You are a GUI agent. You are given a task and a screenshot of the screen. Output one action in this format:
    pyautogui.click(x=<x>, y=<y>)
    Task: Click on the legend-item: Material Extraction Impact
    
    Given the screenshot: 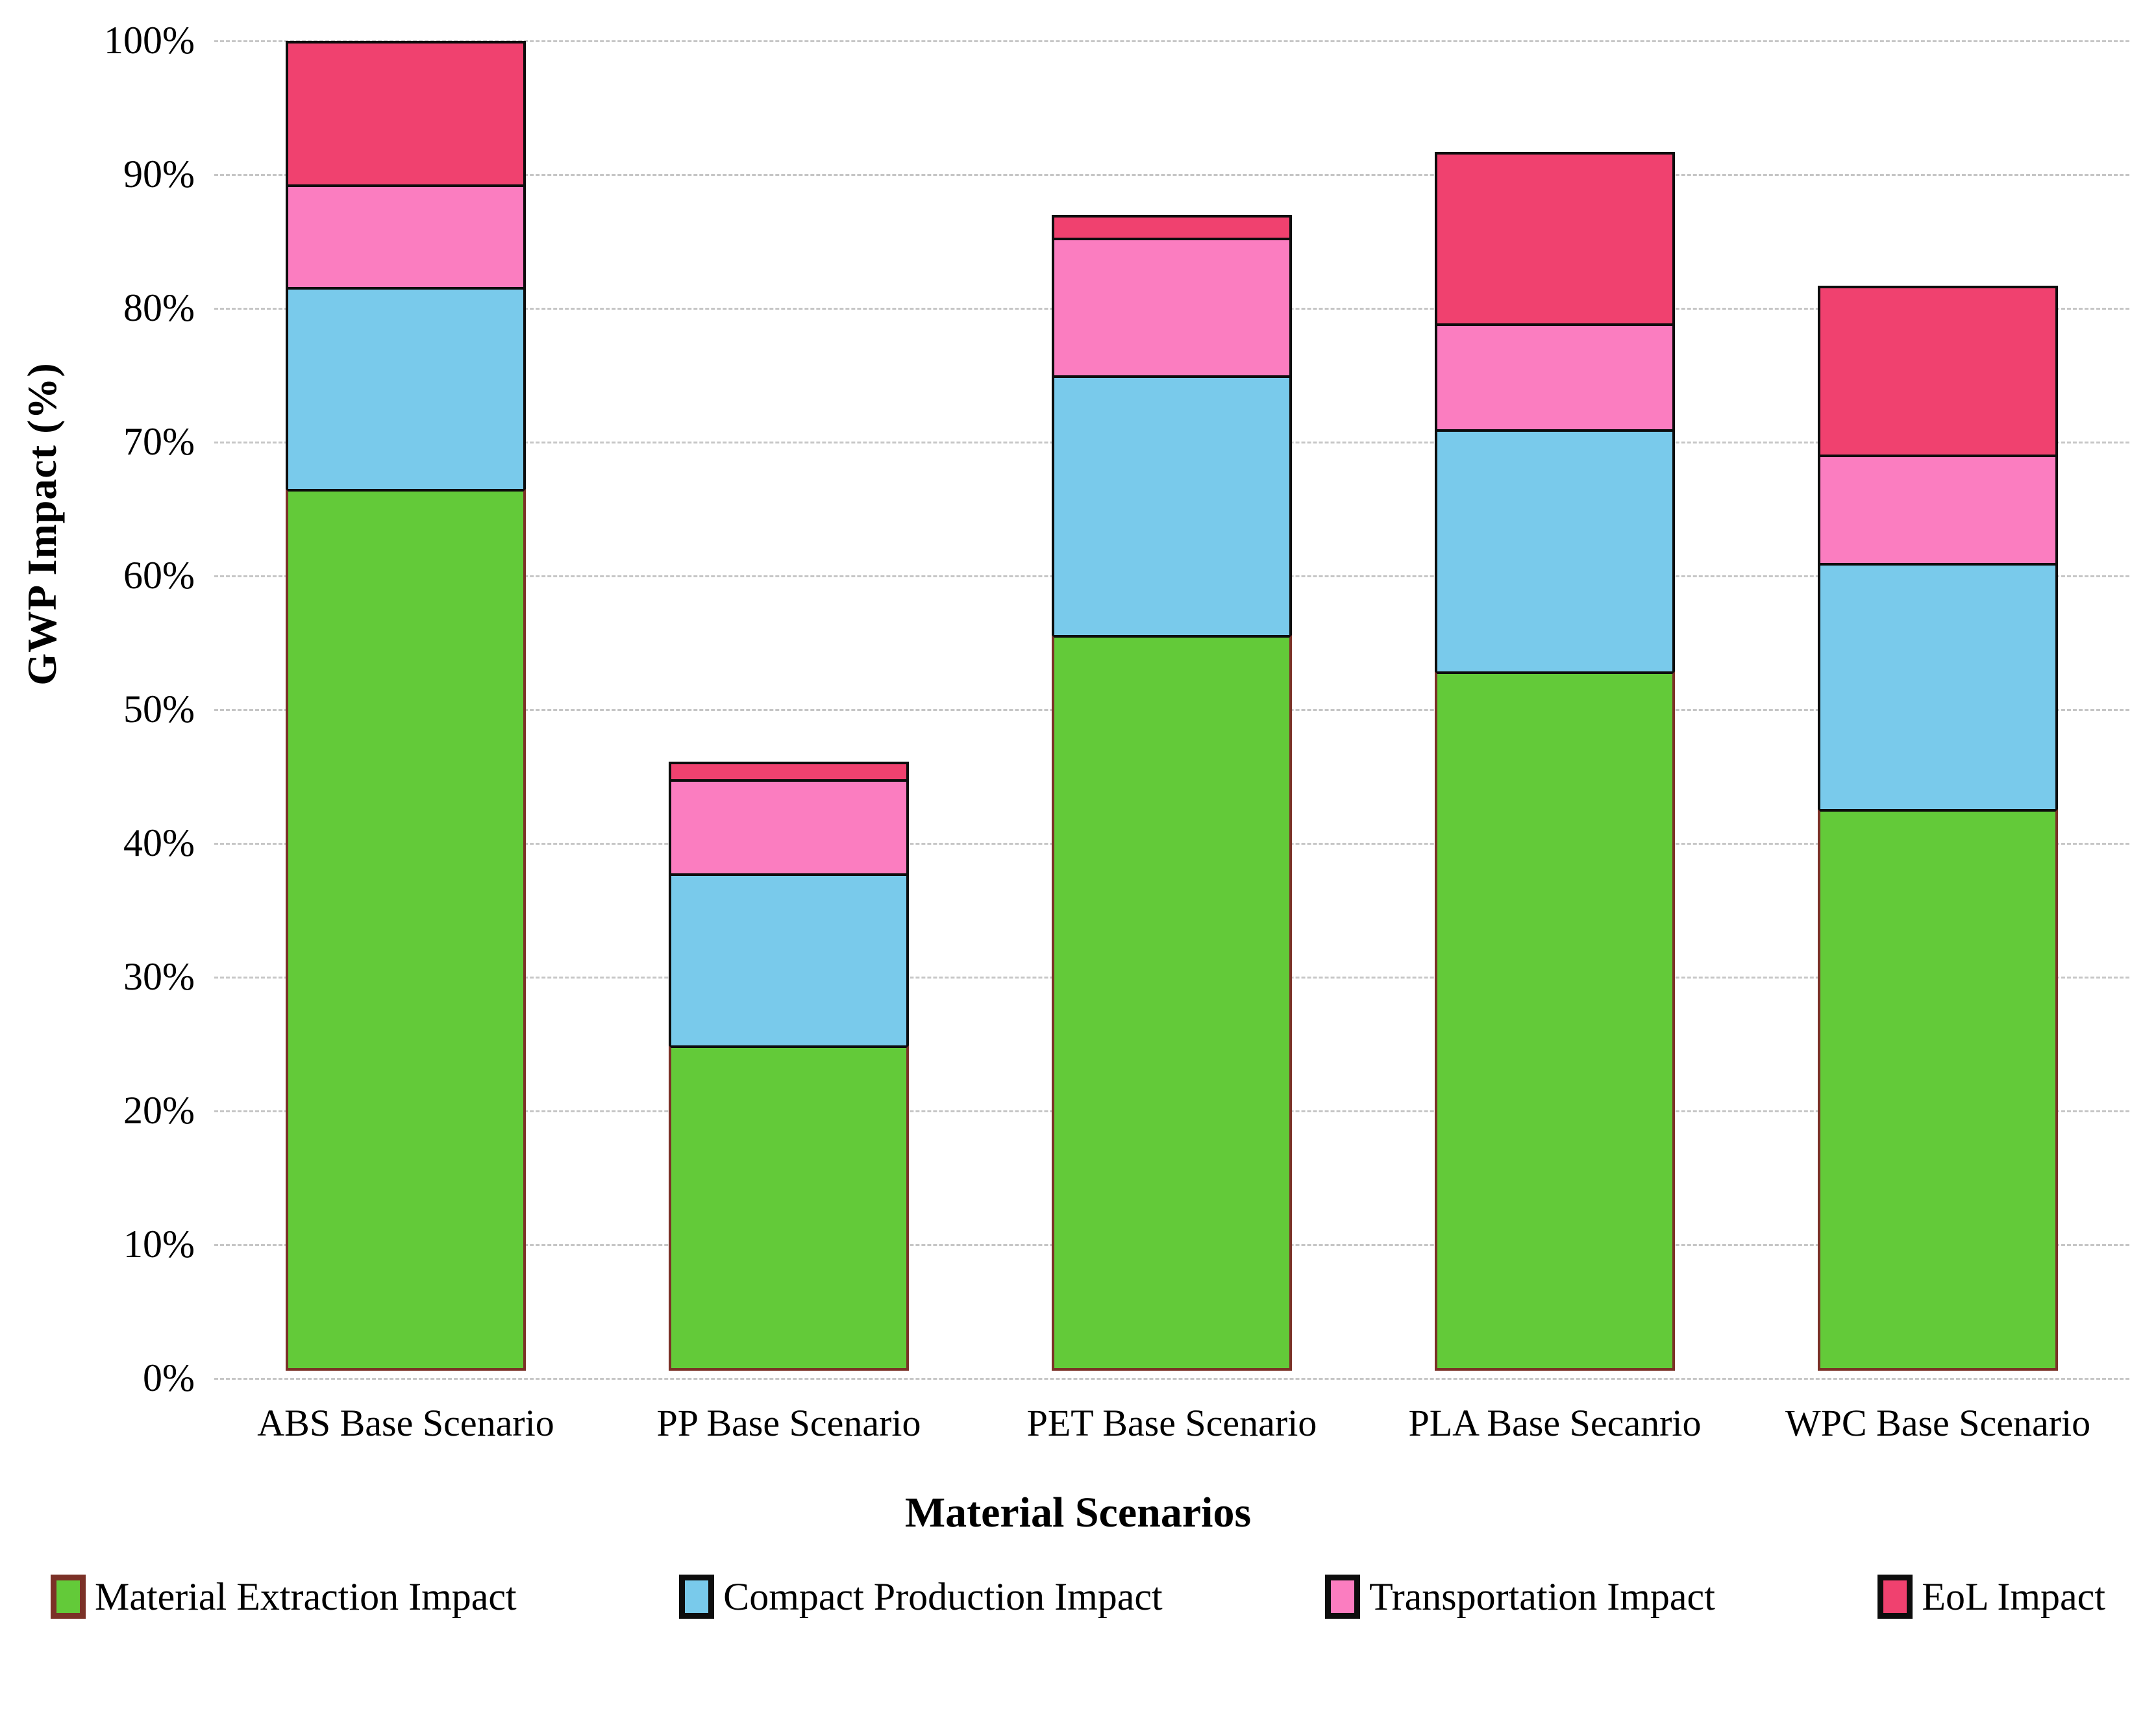 What is the action you would take?
    pyautogui.click(x=284, y=1596)
    